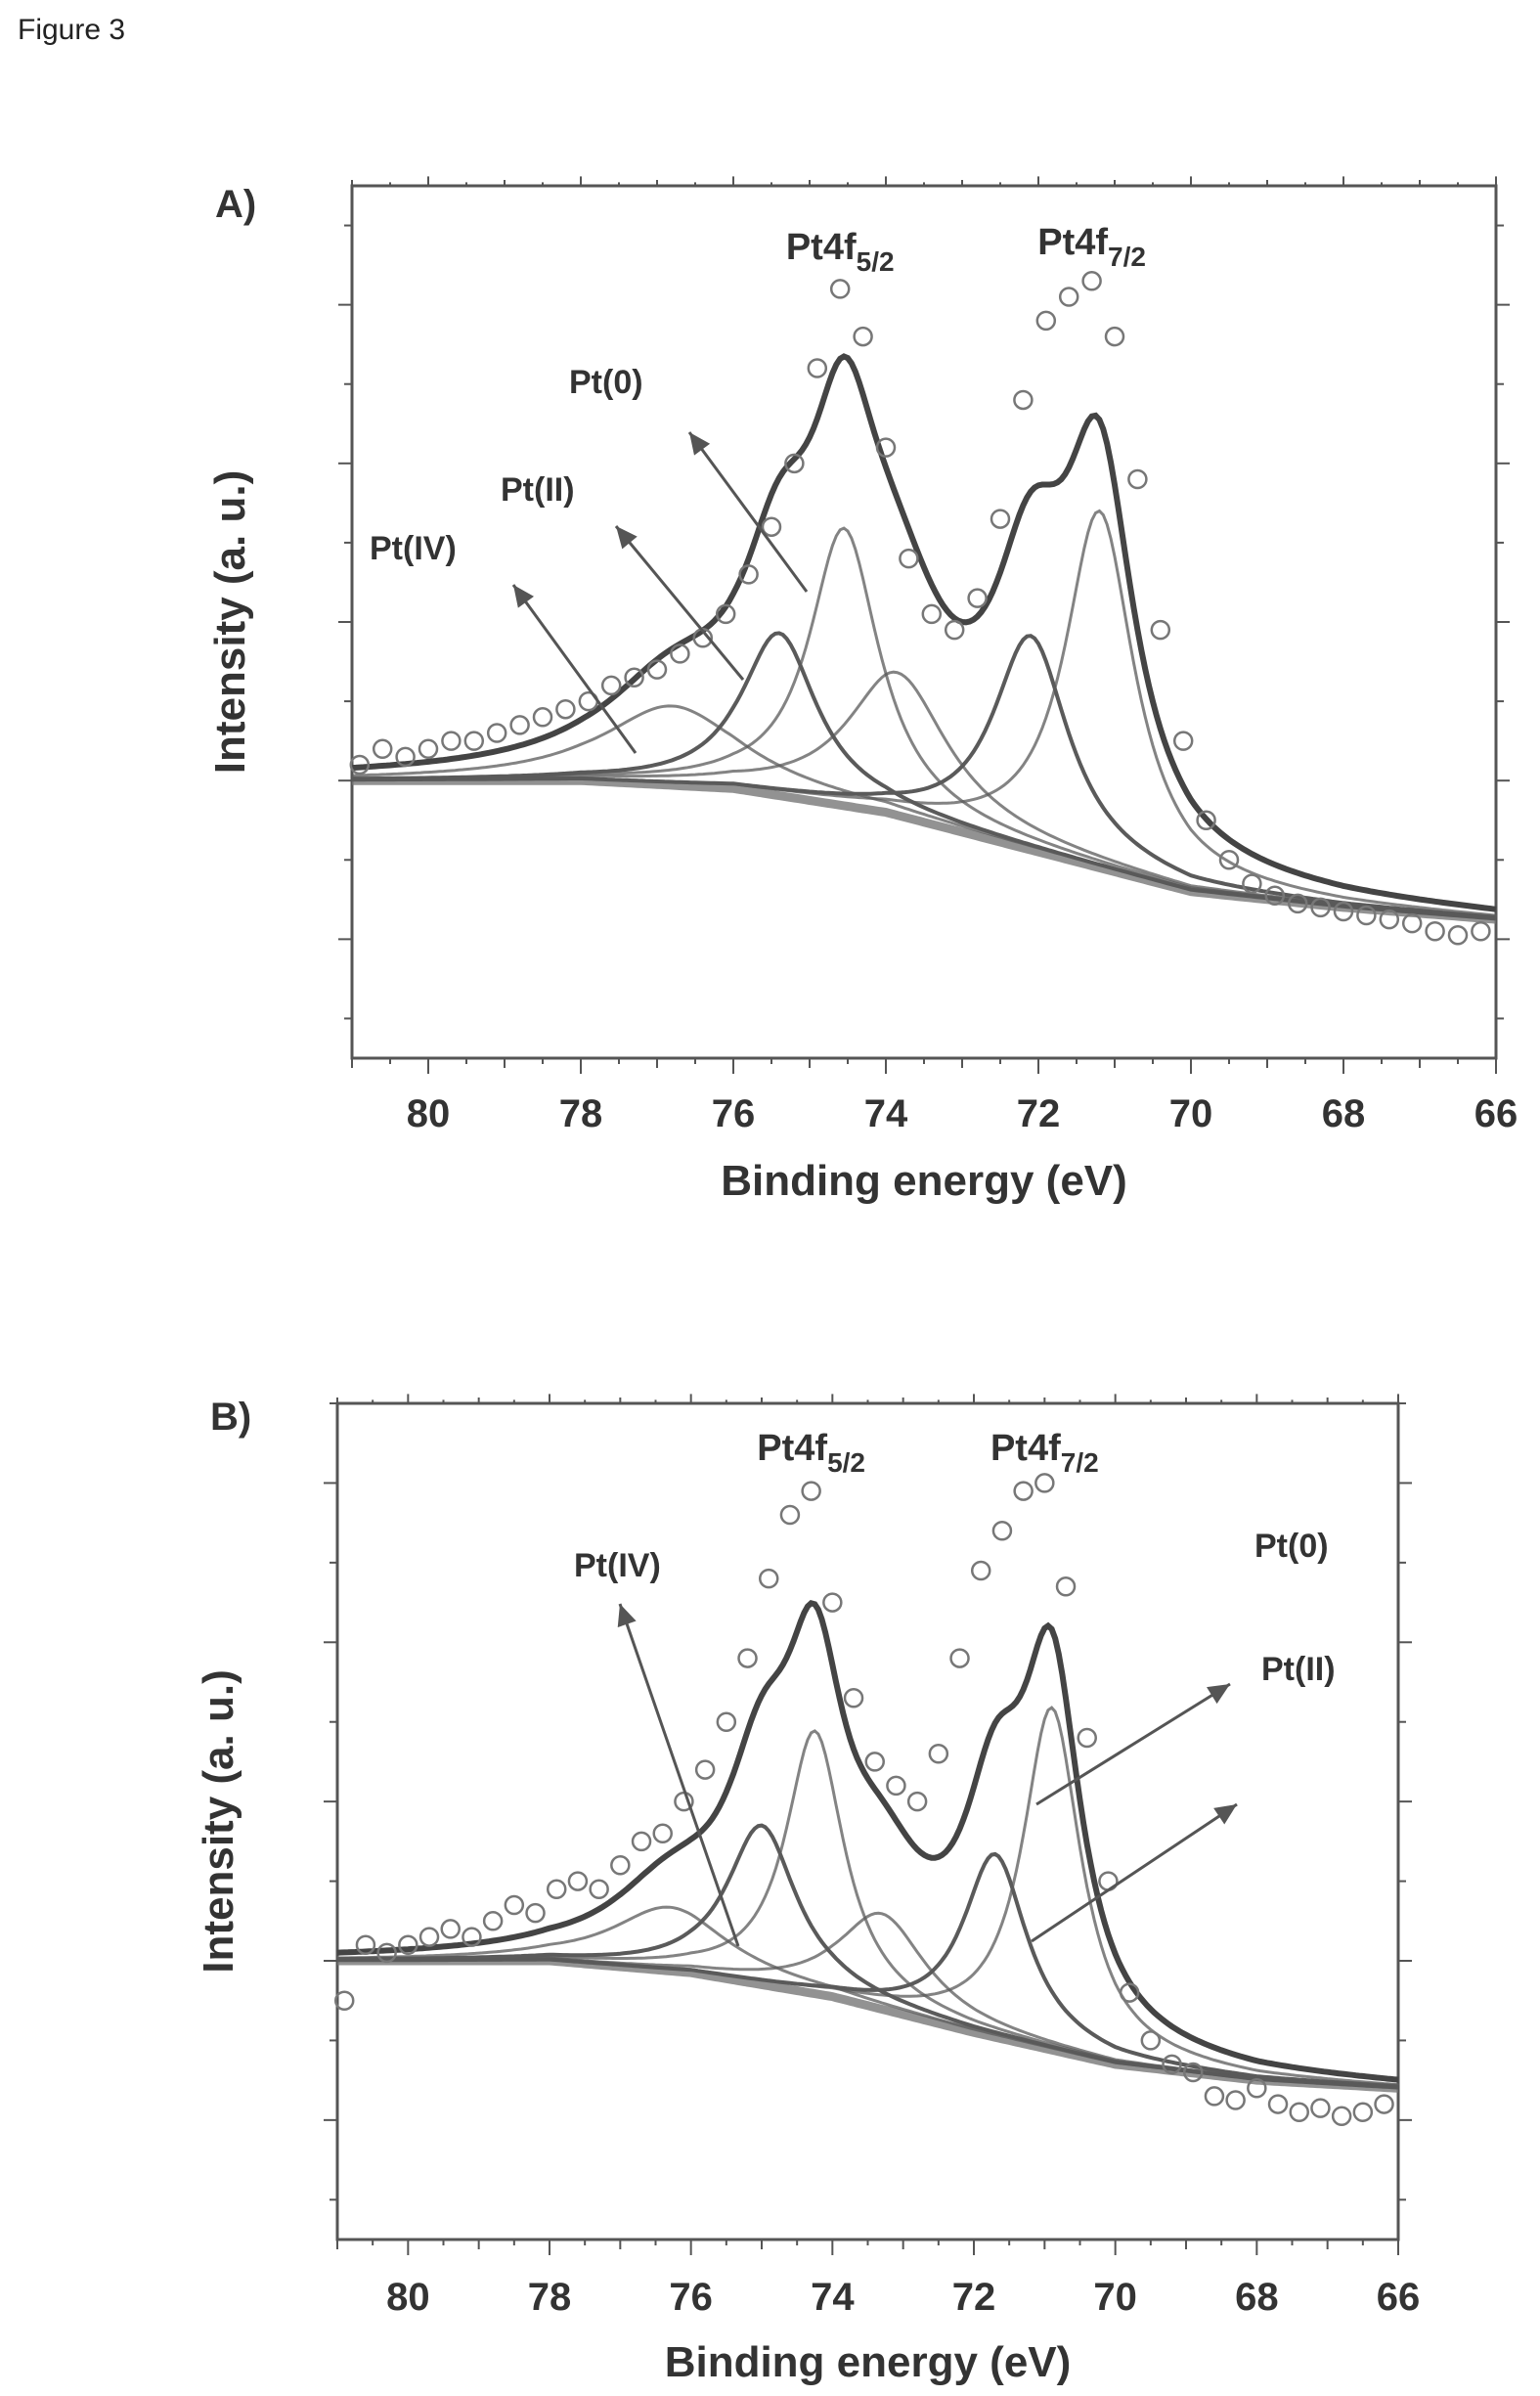 This screenshot has width=1540, height=2396. I want to click on x-axis-label: Binding energy (eV), so click(924, 1181).